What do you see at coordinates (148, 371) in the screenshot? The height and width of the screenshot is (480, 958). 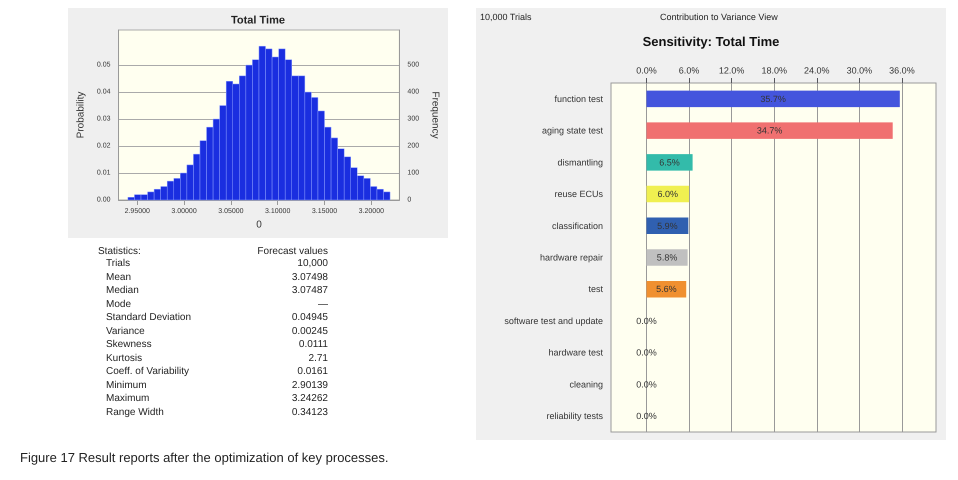 I see `category-label: Coeff. of Variability` at bounding box center [148, 371].